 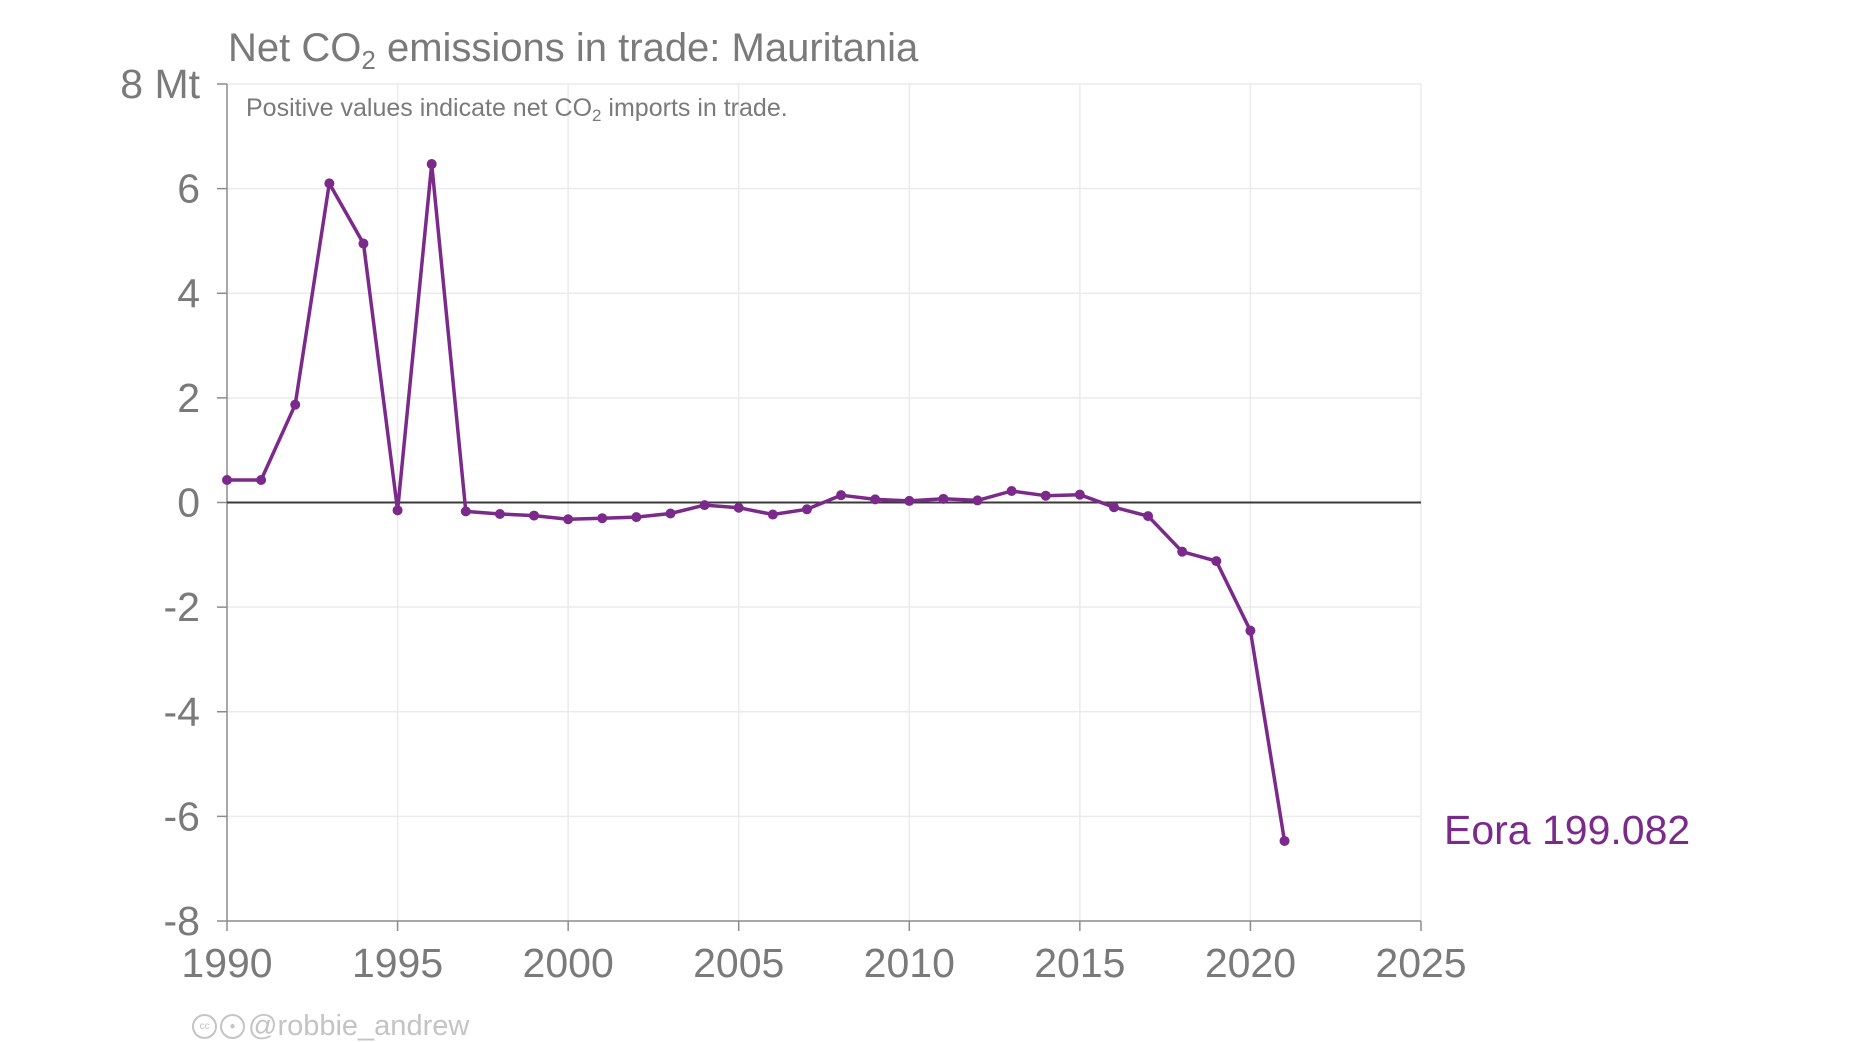 I want to click on data-point-2019, so click(x=1216, y=561).